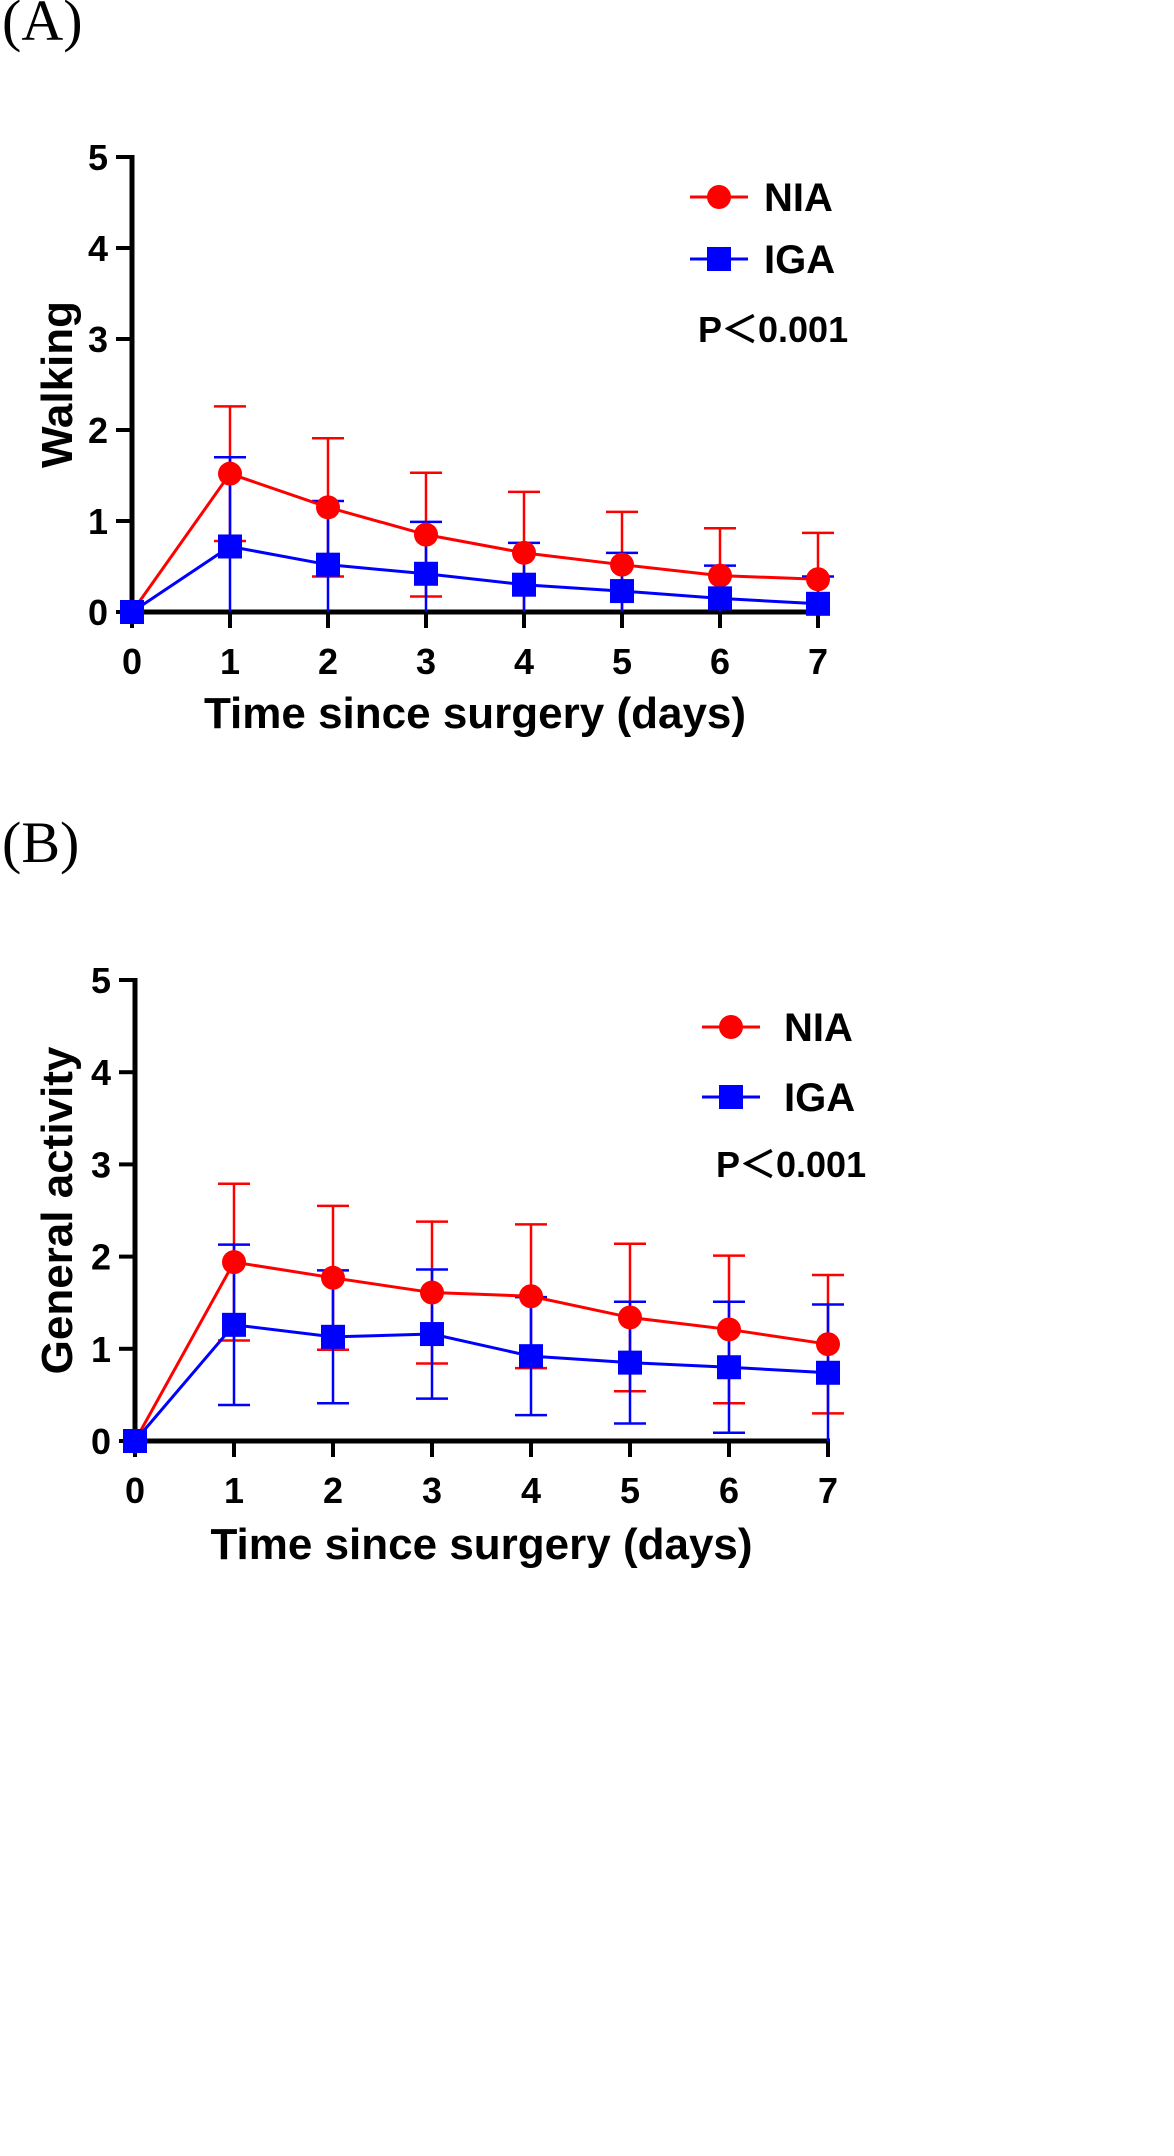  I want to click on y-axis-title: General activity, so click(57, 1210).